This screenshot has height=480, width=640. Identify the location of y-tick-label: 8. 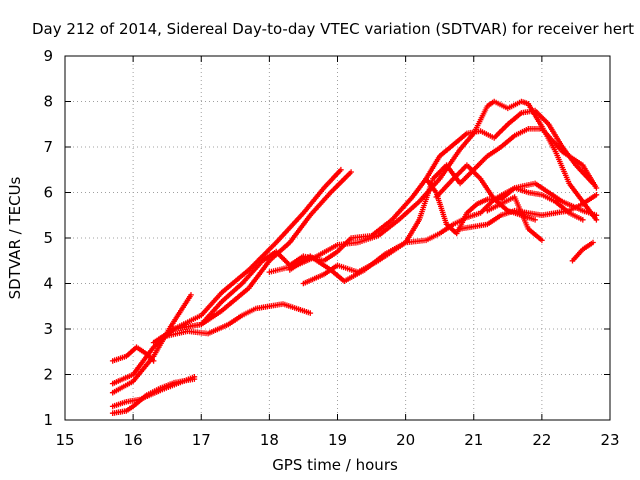
(48, 102).